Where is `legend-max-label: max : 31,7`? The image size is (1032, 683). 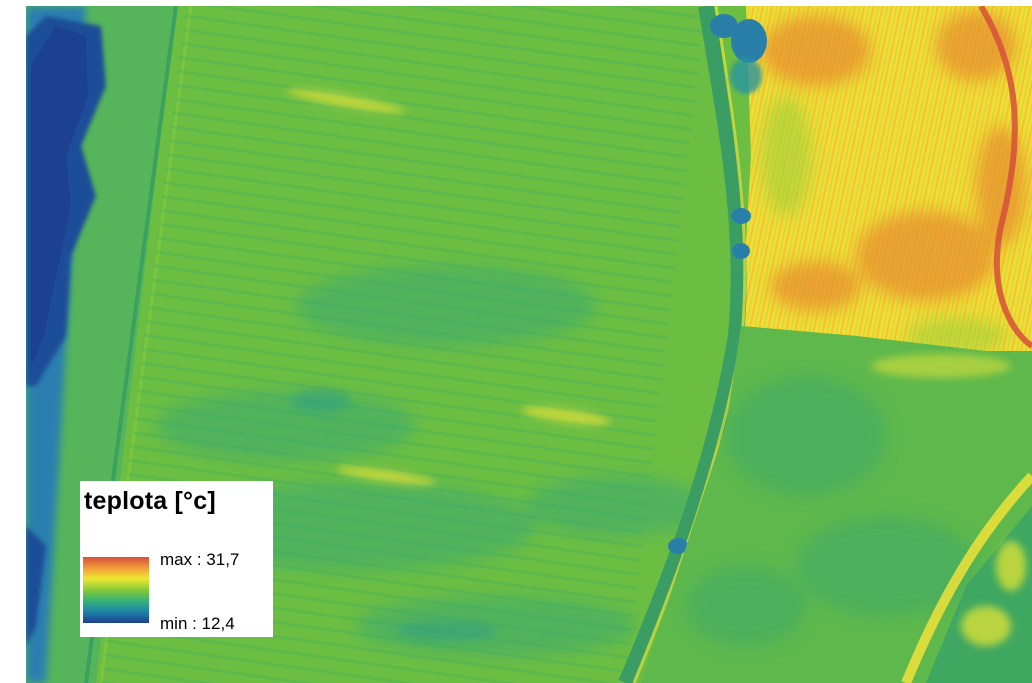 legend-max-label: max : 31,7 is located at coordinates (200, 559).